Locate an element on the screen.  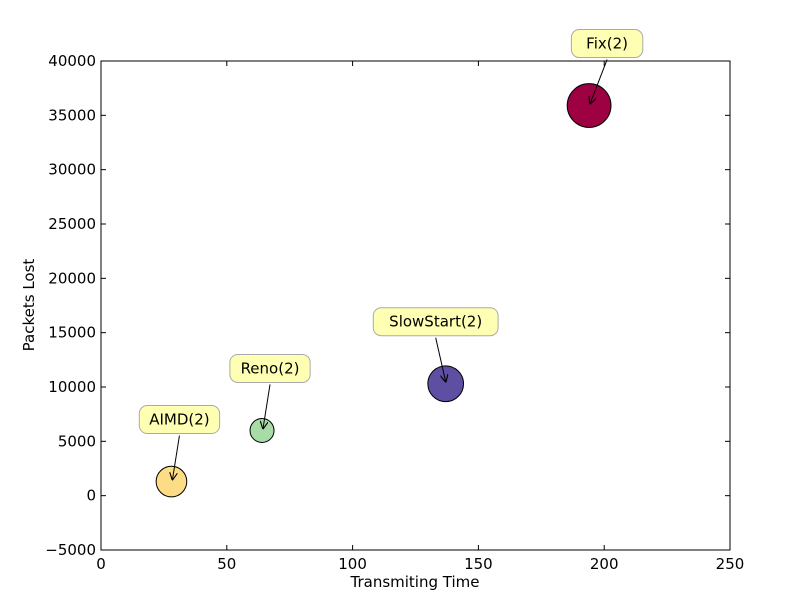
annotation: SlowStart(2) is located at coordinates (435, 344).